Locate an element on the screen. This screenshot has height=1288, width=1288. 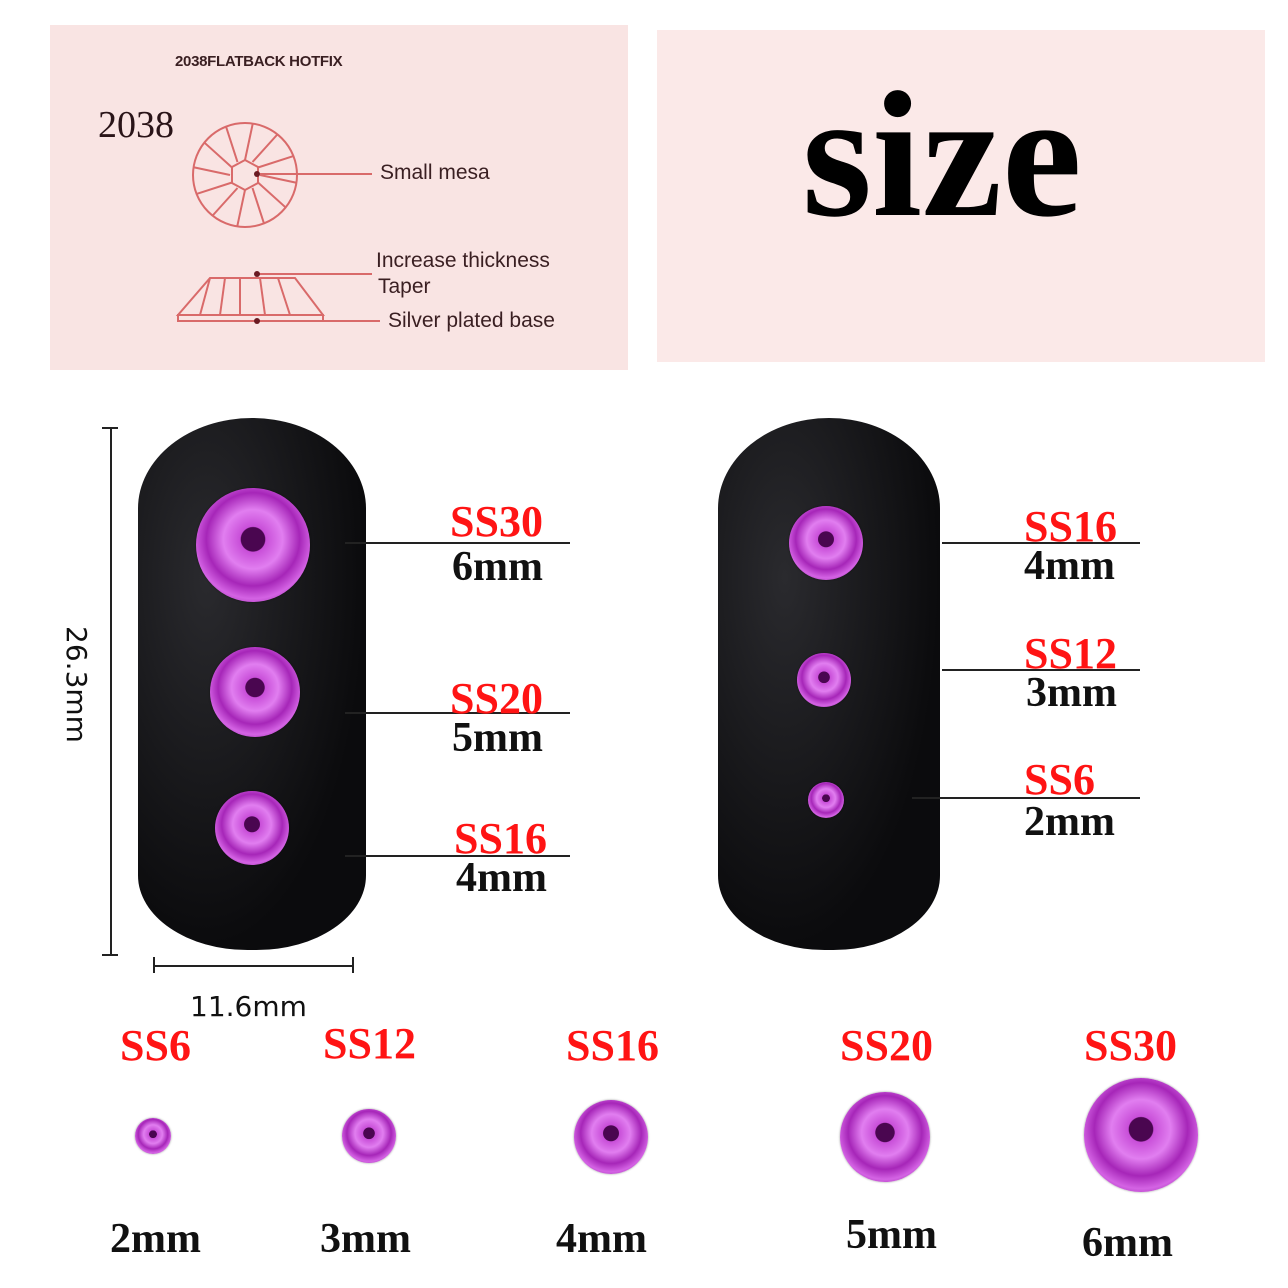
label-ss: SS30 is located at coordinates (496, 521).